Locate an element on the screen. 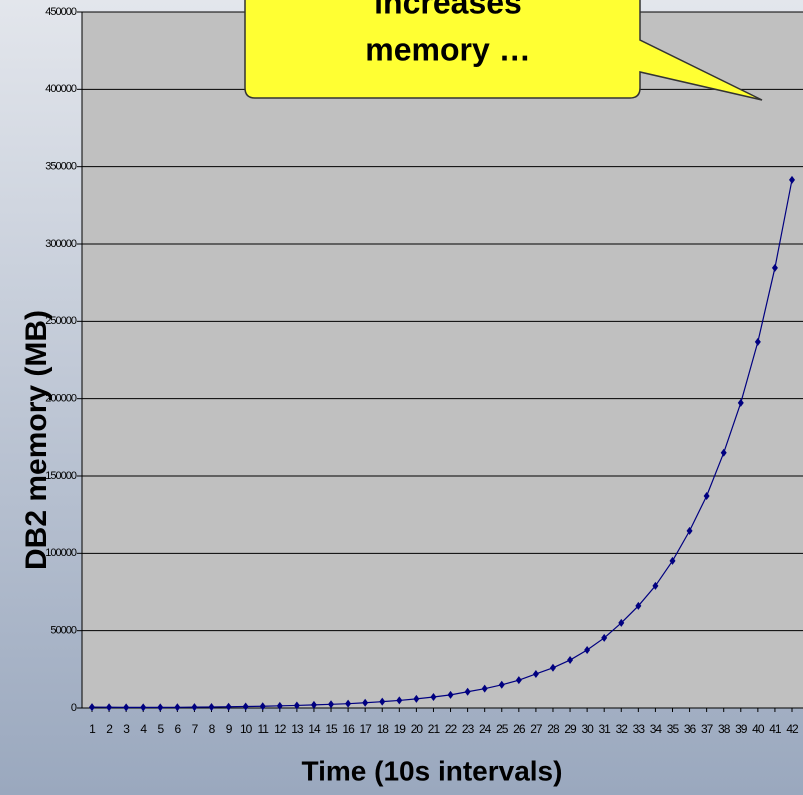  x-tick-label: 18 is located at coordinates (383, 729).